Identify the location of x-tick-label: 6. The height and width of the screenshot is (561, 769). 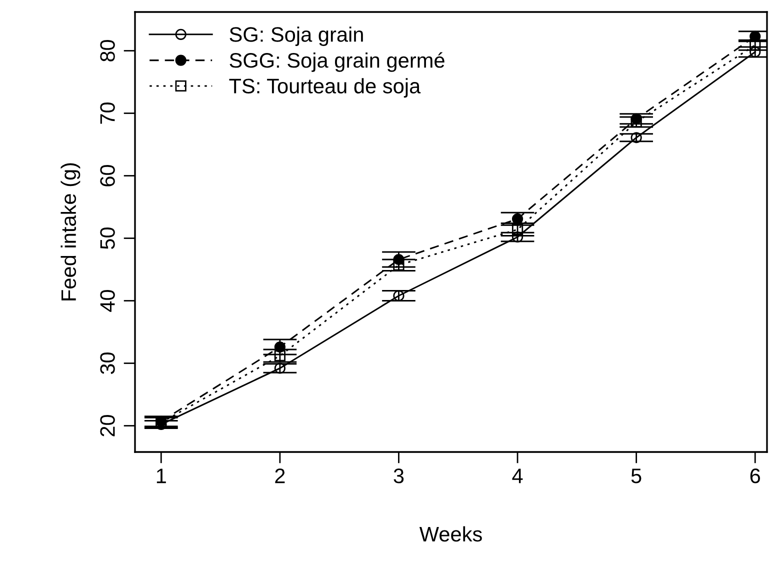
(755, 476).